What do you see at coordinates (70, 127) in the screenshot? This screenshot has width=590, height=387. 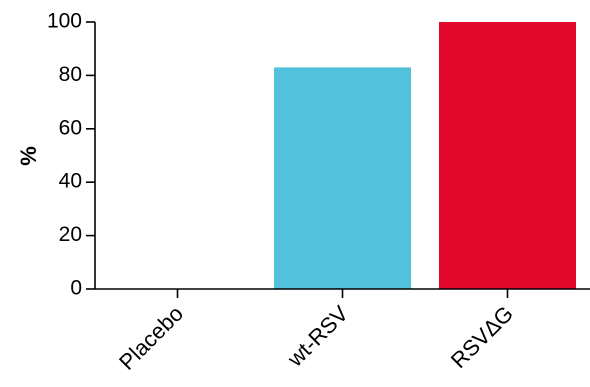 I see `y-tick-label: 60` at bounding box center [70, 127].